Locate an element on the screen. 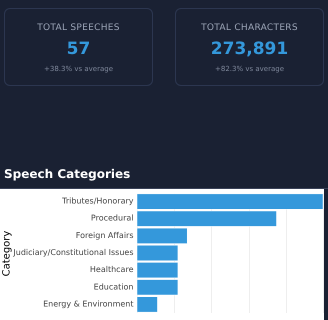 This screenshot has height=320, width=328. text: 57 is located at coordinates (79, 49).